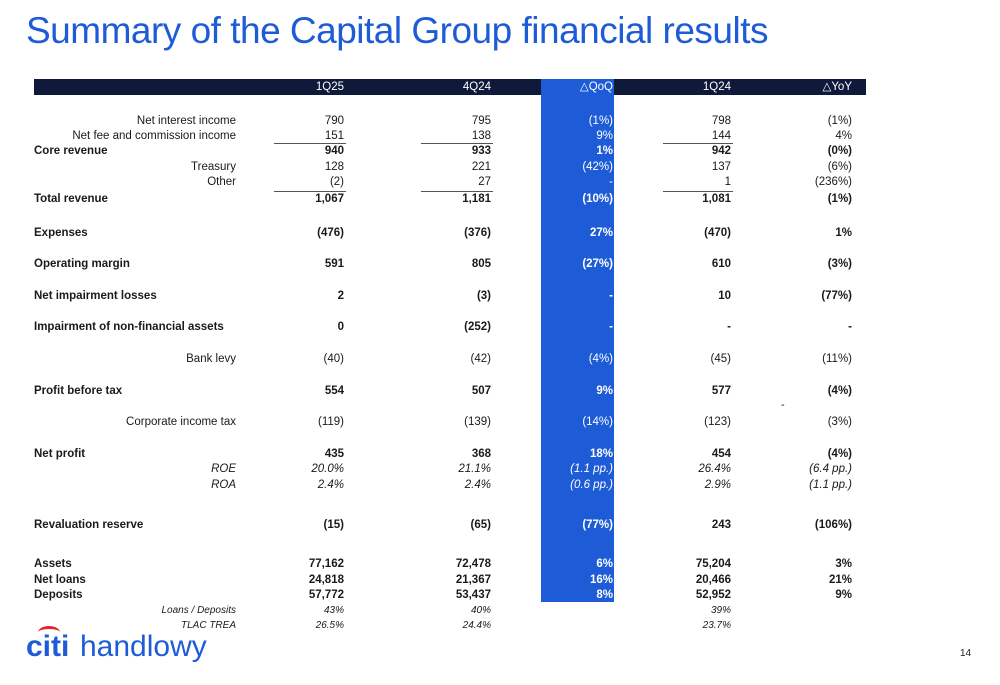 The image size is (1000, 685). I want to click on table-cell: (119), so click(331, 422).